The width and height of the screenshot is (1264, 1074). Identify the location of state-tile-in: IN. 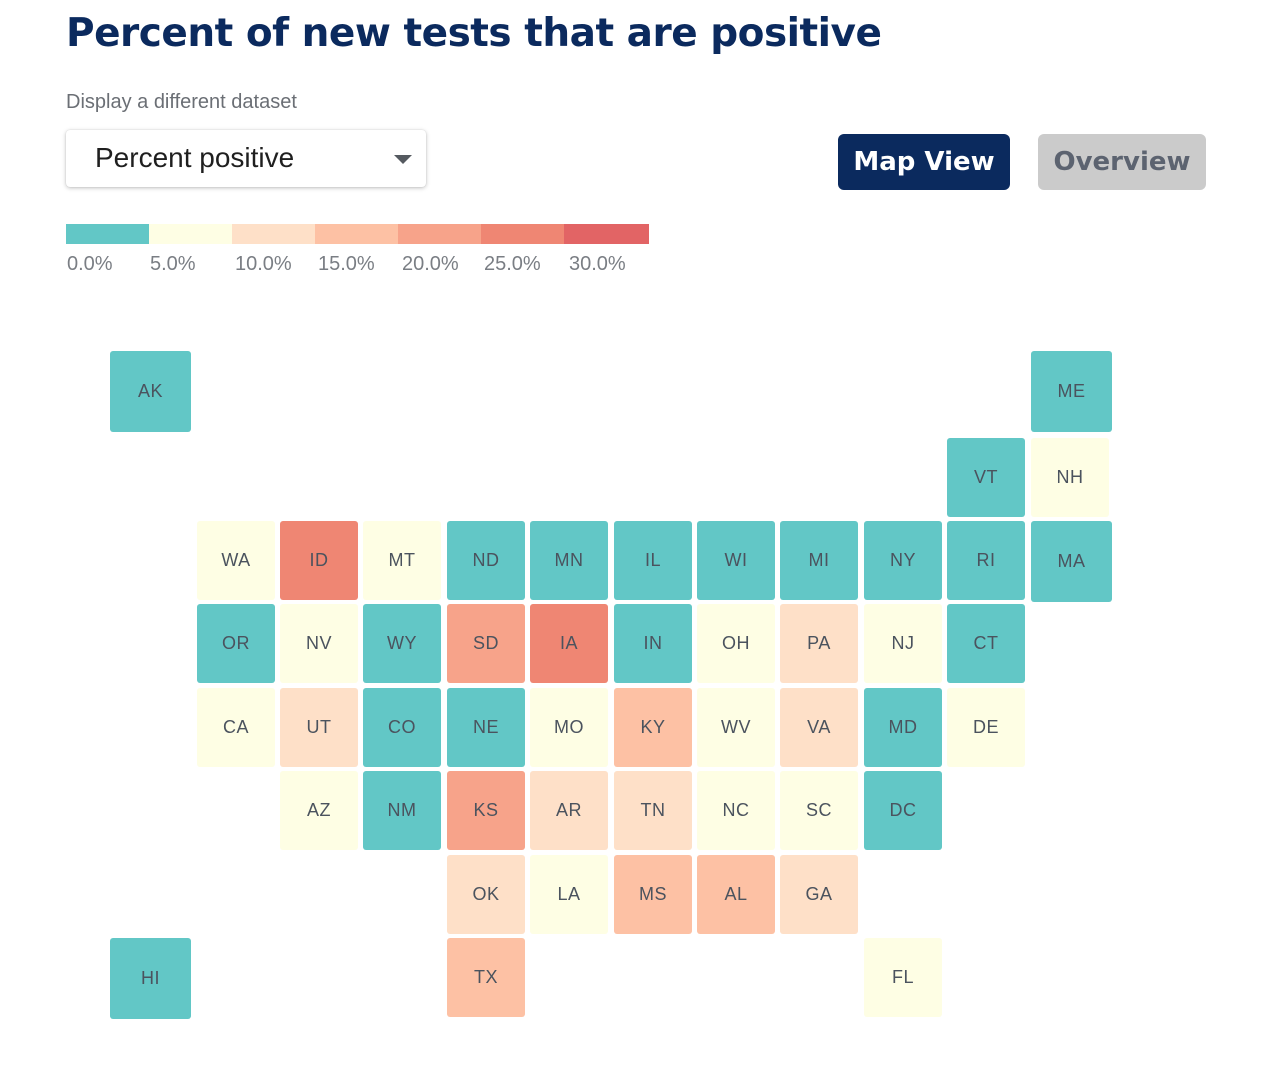
(653, 643).